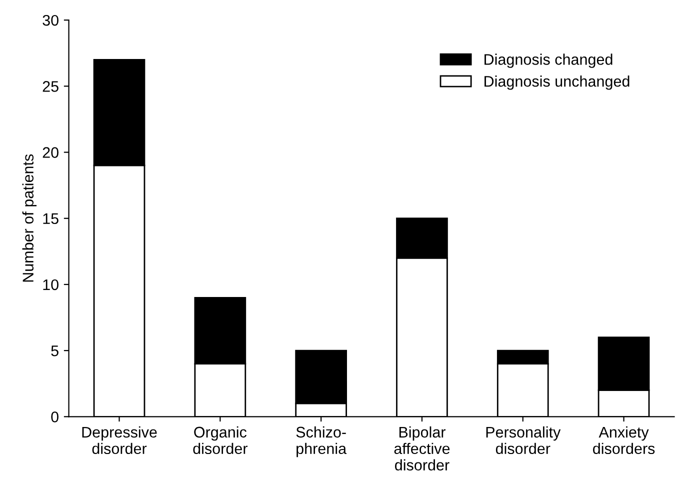 The height and width of the screenshot is (502, 688). What do you see at coordinates (557, 83) in the screenshot?
I see `legend-label: Diagnosis unchanged` at bounding box center [557, 83].